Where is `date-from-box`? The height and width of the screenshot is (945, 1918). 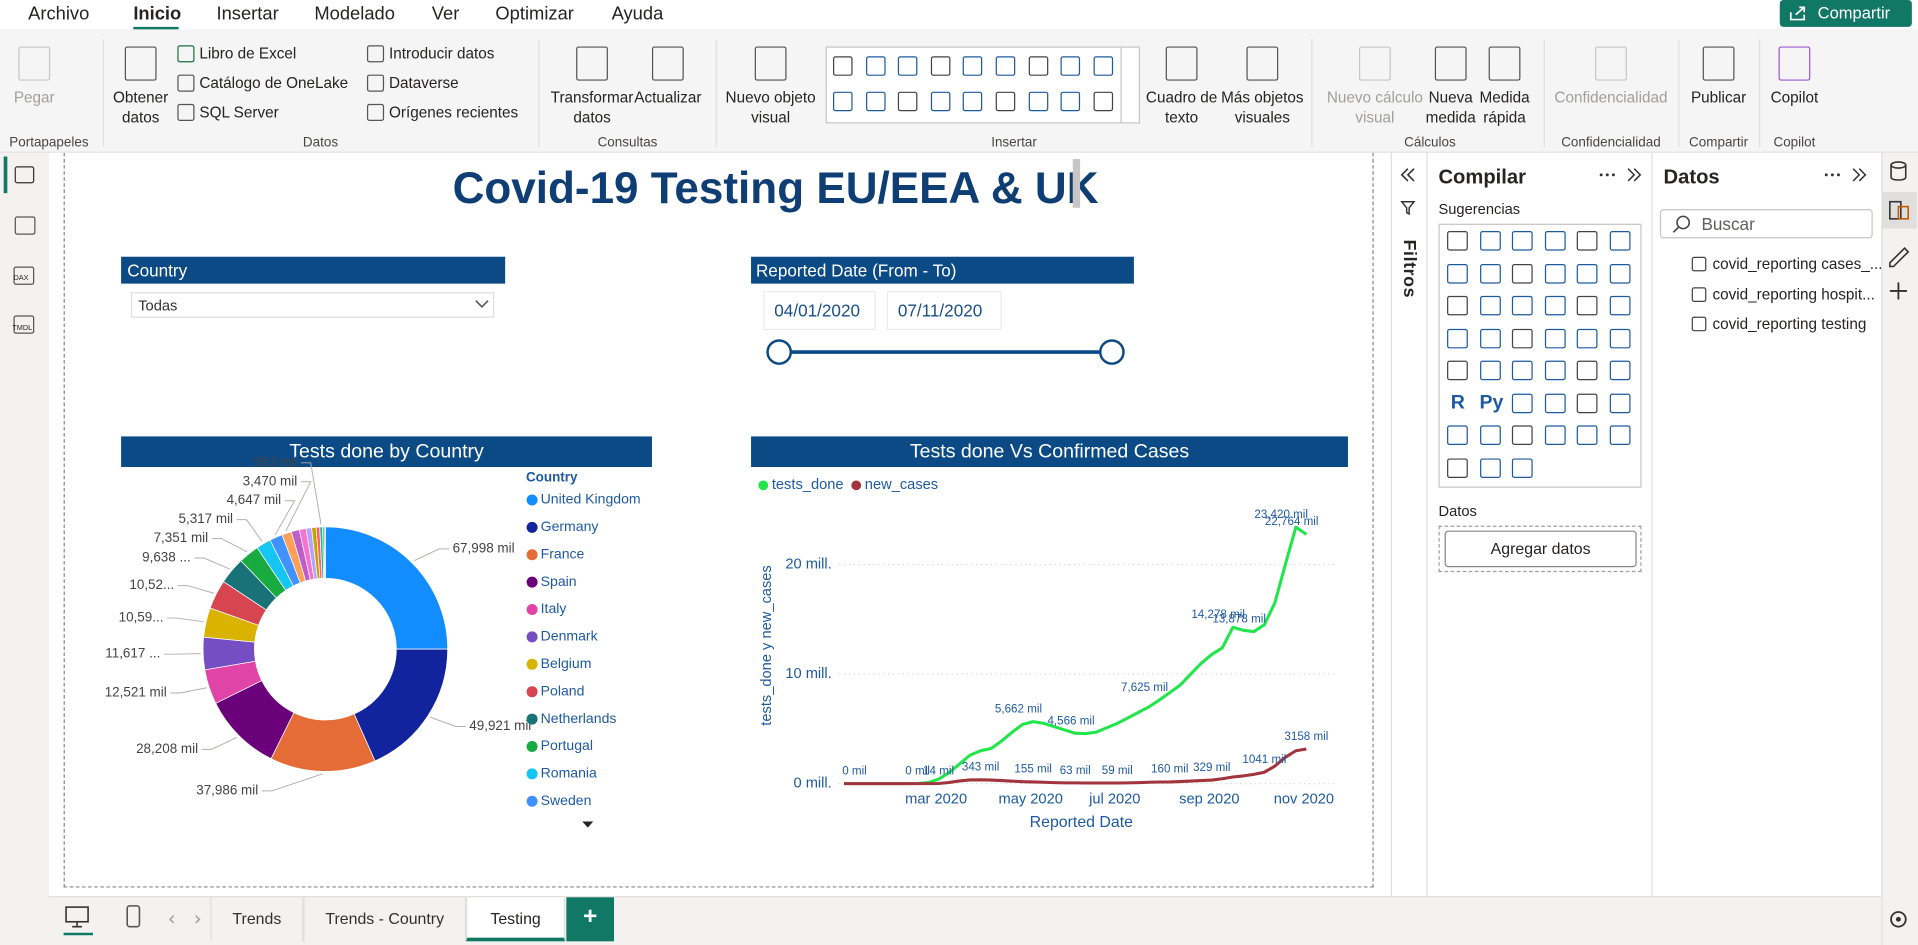
date-from-box is located at coordinates (819, 310).